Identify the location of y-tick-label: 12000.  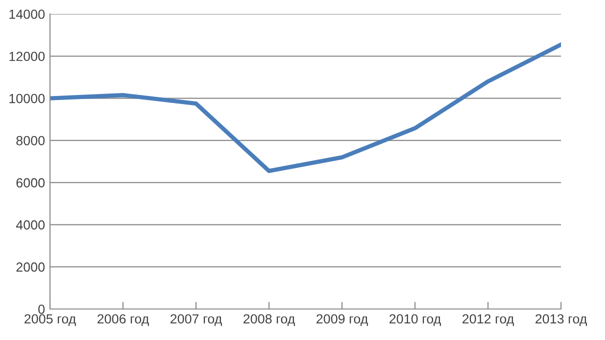
(27, 57).